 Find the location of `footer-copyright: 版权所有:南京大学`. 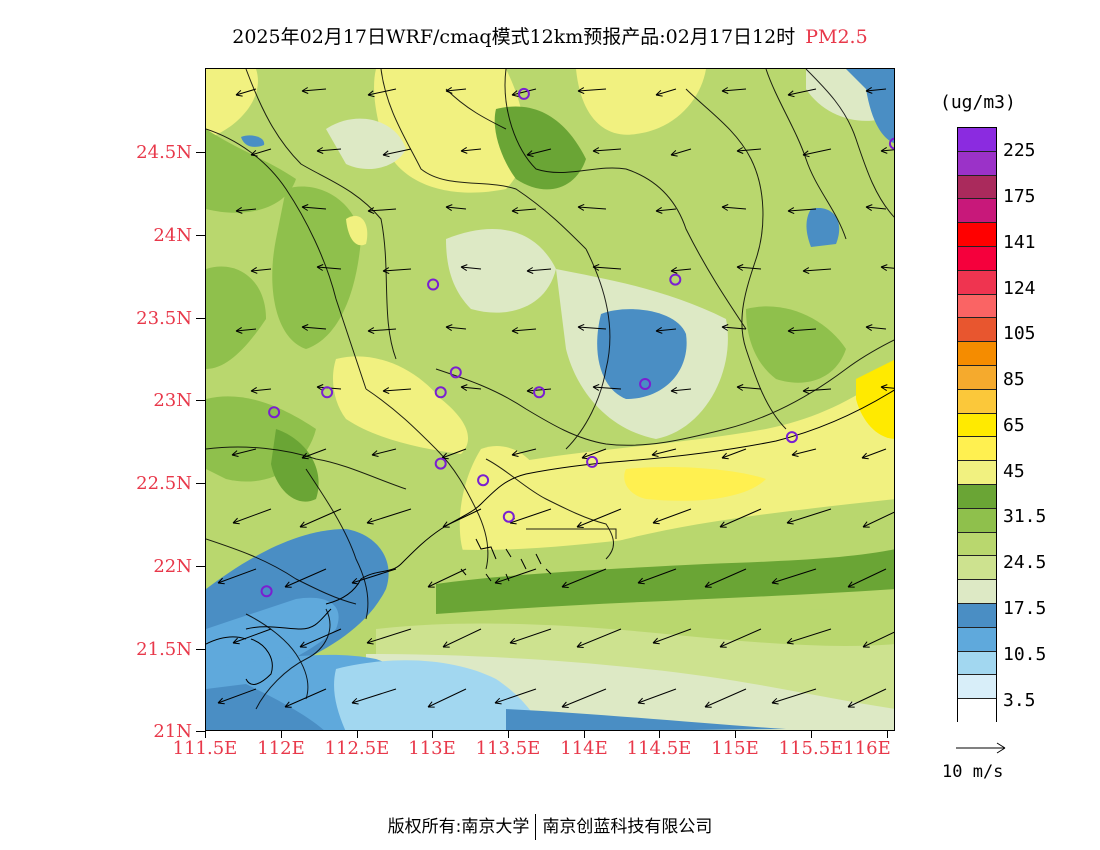

footer-copyright: 版权所有:南京大学 is located at coordinates (458, 827).